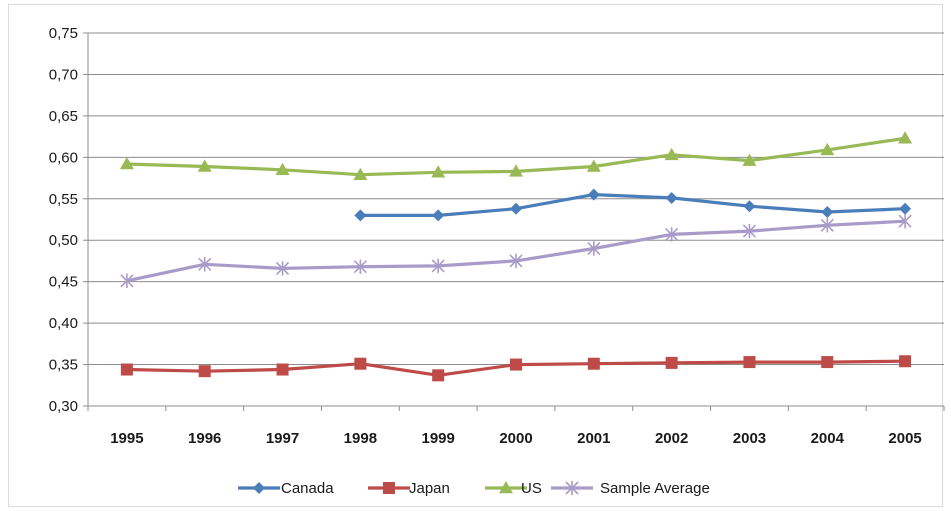 This screenshot has width=951, height=511. What do you see at coordinates (282, 438) in the screenshot?
I see `x-tick-label: 1997` at bounding box center [282, 438].